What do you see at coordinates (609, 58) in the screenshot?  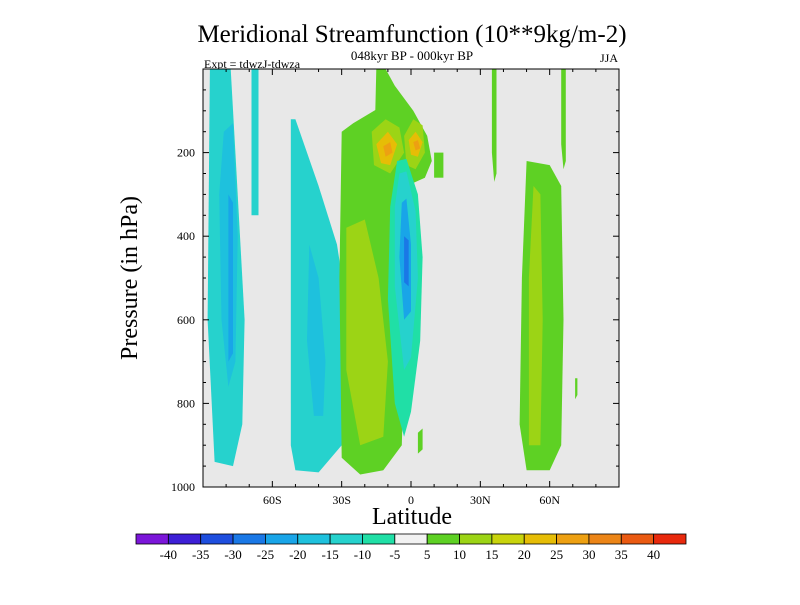 I see `season-label: JJA` at bounding box center [609, 58].